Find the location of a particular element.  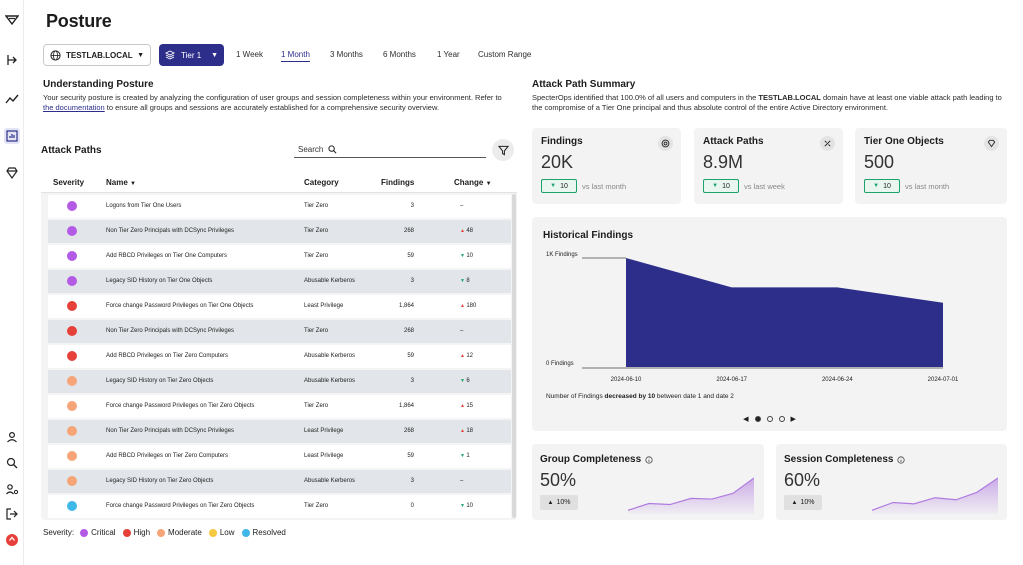

summary-title: Attack Path Summary is located at coordinates (584, 84).